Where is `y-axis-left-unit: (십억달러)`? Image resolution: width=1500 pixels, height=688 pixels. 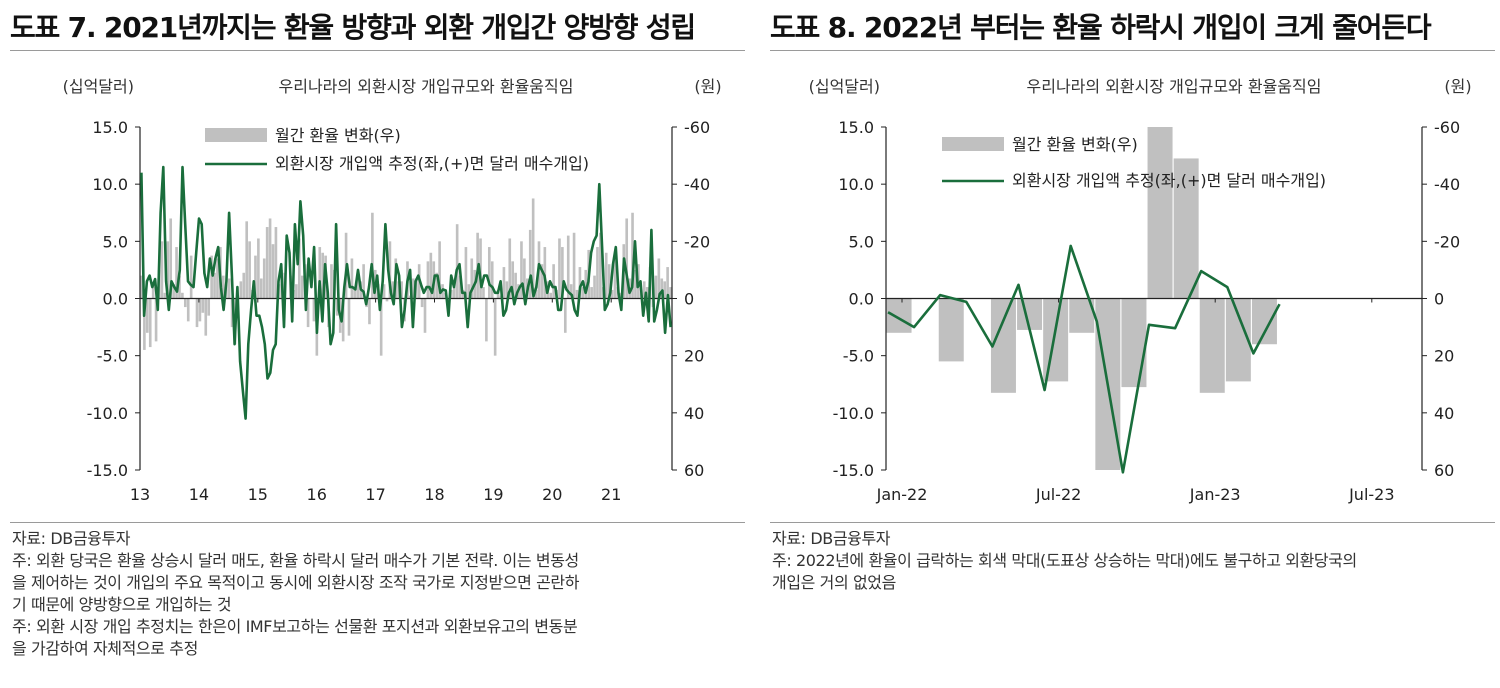 y-axis-left-unit: (십억달러) is located at coordinates (98, 86).